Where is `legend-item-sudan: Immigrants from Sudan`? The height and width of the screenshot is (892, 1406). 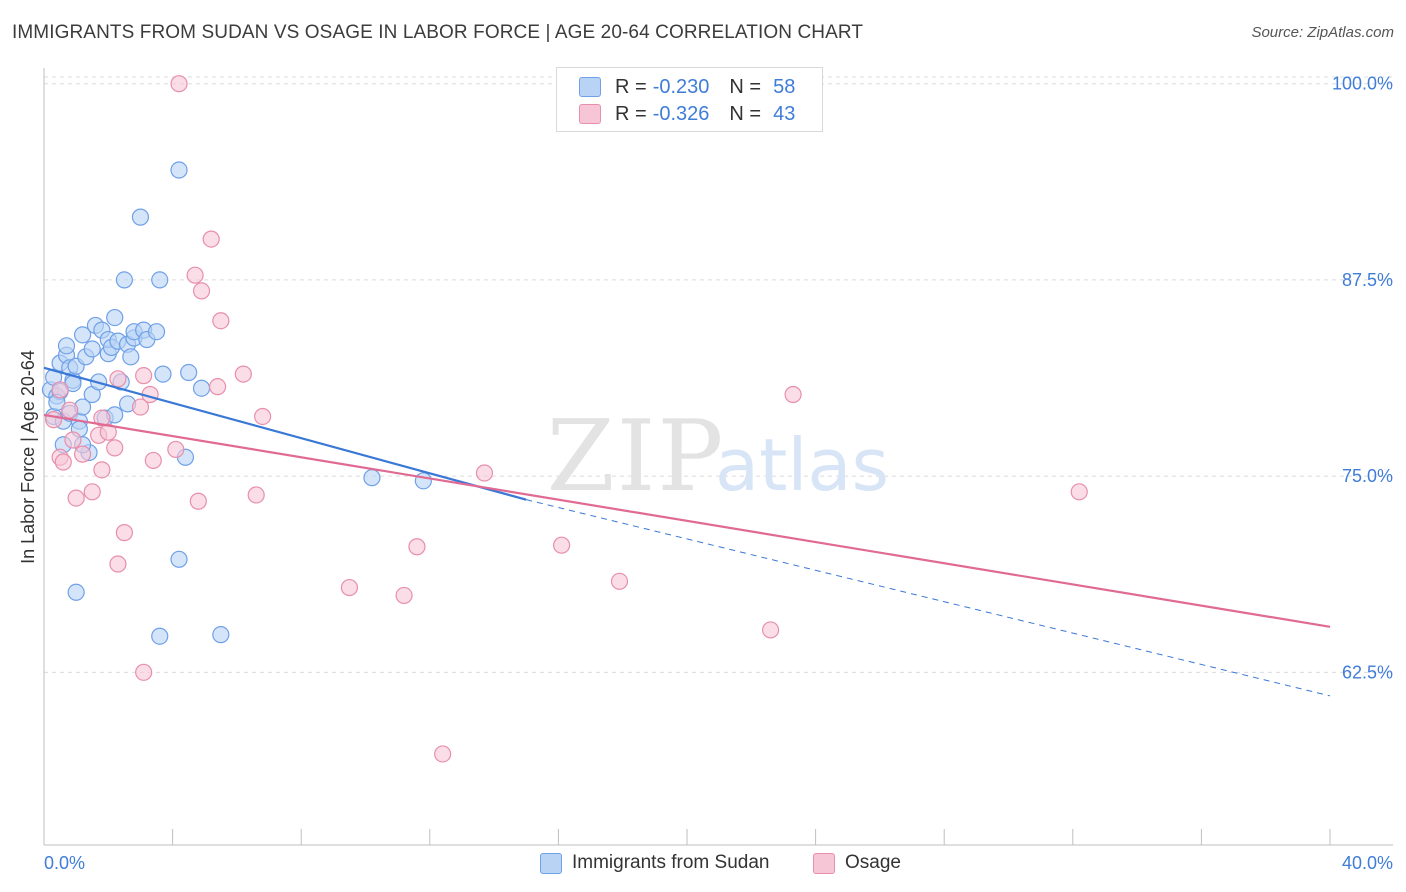 legend-item-sudan: Immigrants from Sudan is located at coordinates (654, 863).